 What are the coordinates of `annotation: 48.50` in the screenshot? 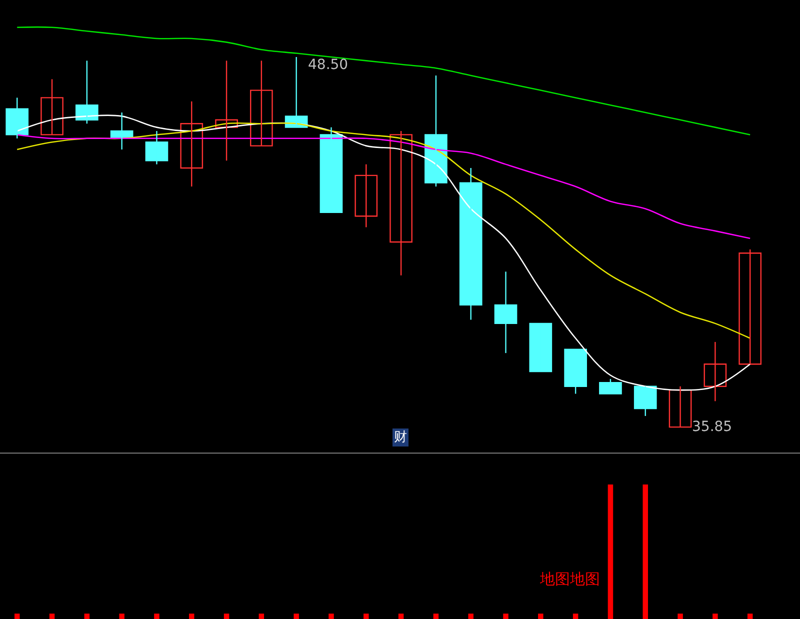 It's located at (328, 65).